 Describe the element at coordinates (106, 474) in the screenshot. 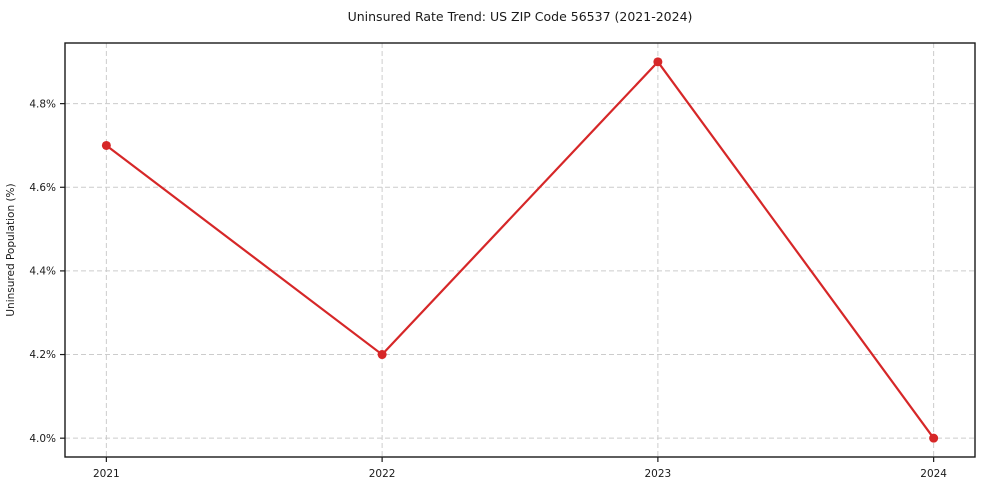

I see `x-tick-label: 2021` at that location.